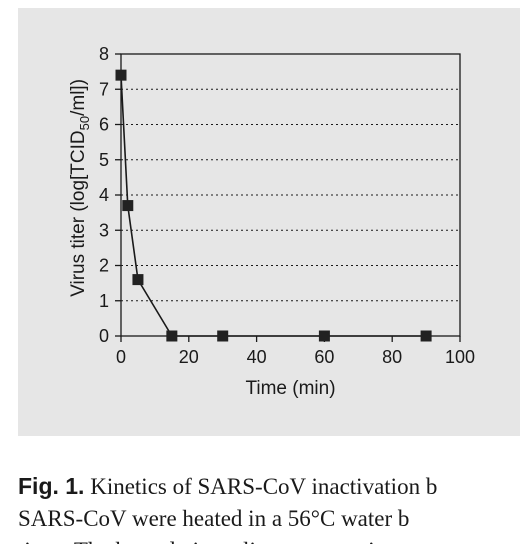 Image resolution: width=520 pixels, height=544 pixels. Describe the element at coordinates (324, 357) in the screenshot. I see `x-tick-label: 60` at that location.